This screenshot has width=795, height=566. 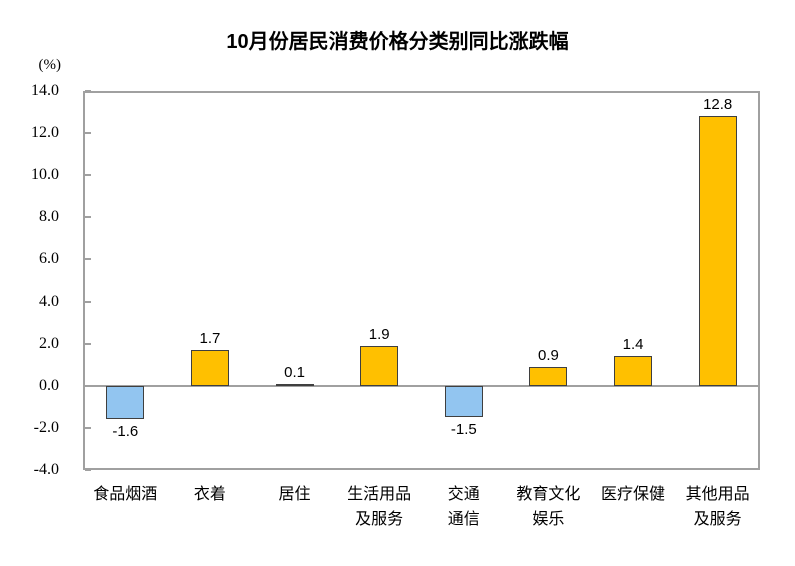 I want to click on x-axis-category-line: 食品烟酒, so click(x=125, y=494).